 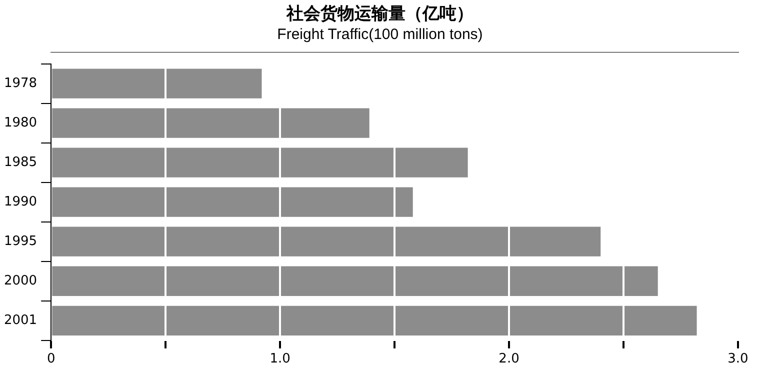 I want to click on x-tick-label: 3.0, so click(x=738, y=359).